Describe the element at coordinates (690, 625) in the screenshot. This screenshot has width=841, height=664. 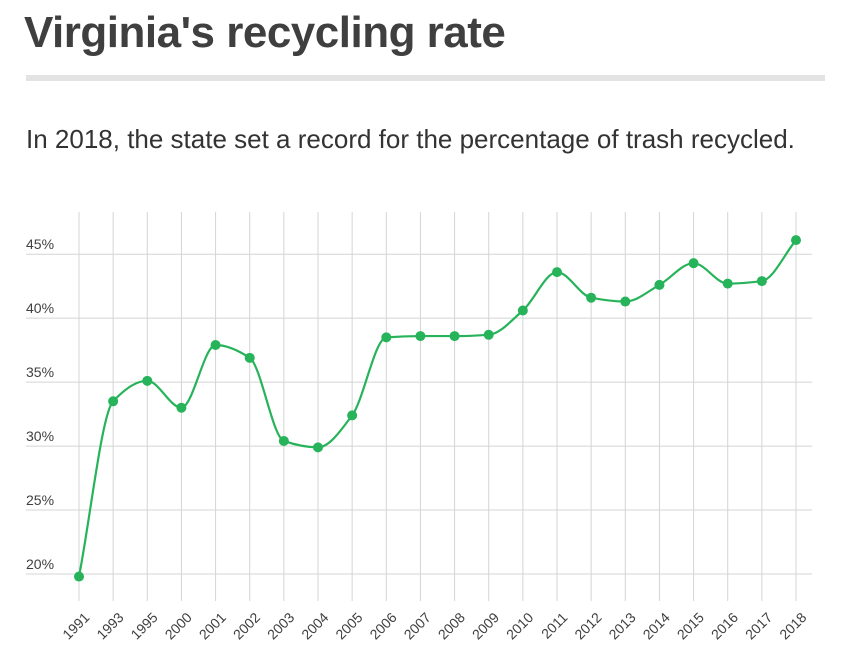
I see `x-tick-label: 2015` at that location.